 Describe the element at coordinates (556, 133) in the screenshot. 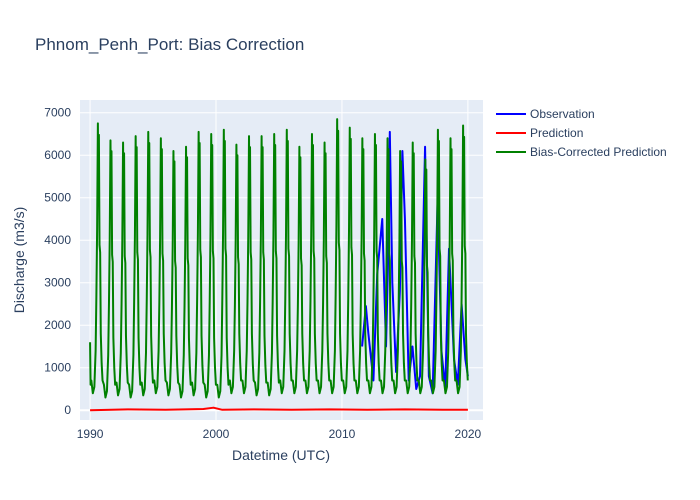

I see `legend-label: Prediction` at that location.